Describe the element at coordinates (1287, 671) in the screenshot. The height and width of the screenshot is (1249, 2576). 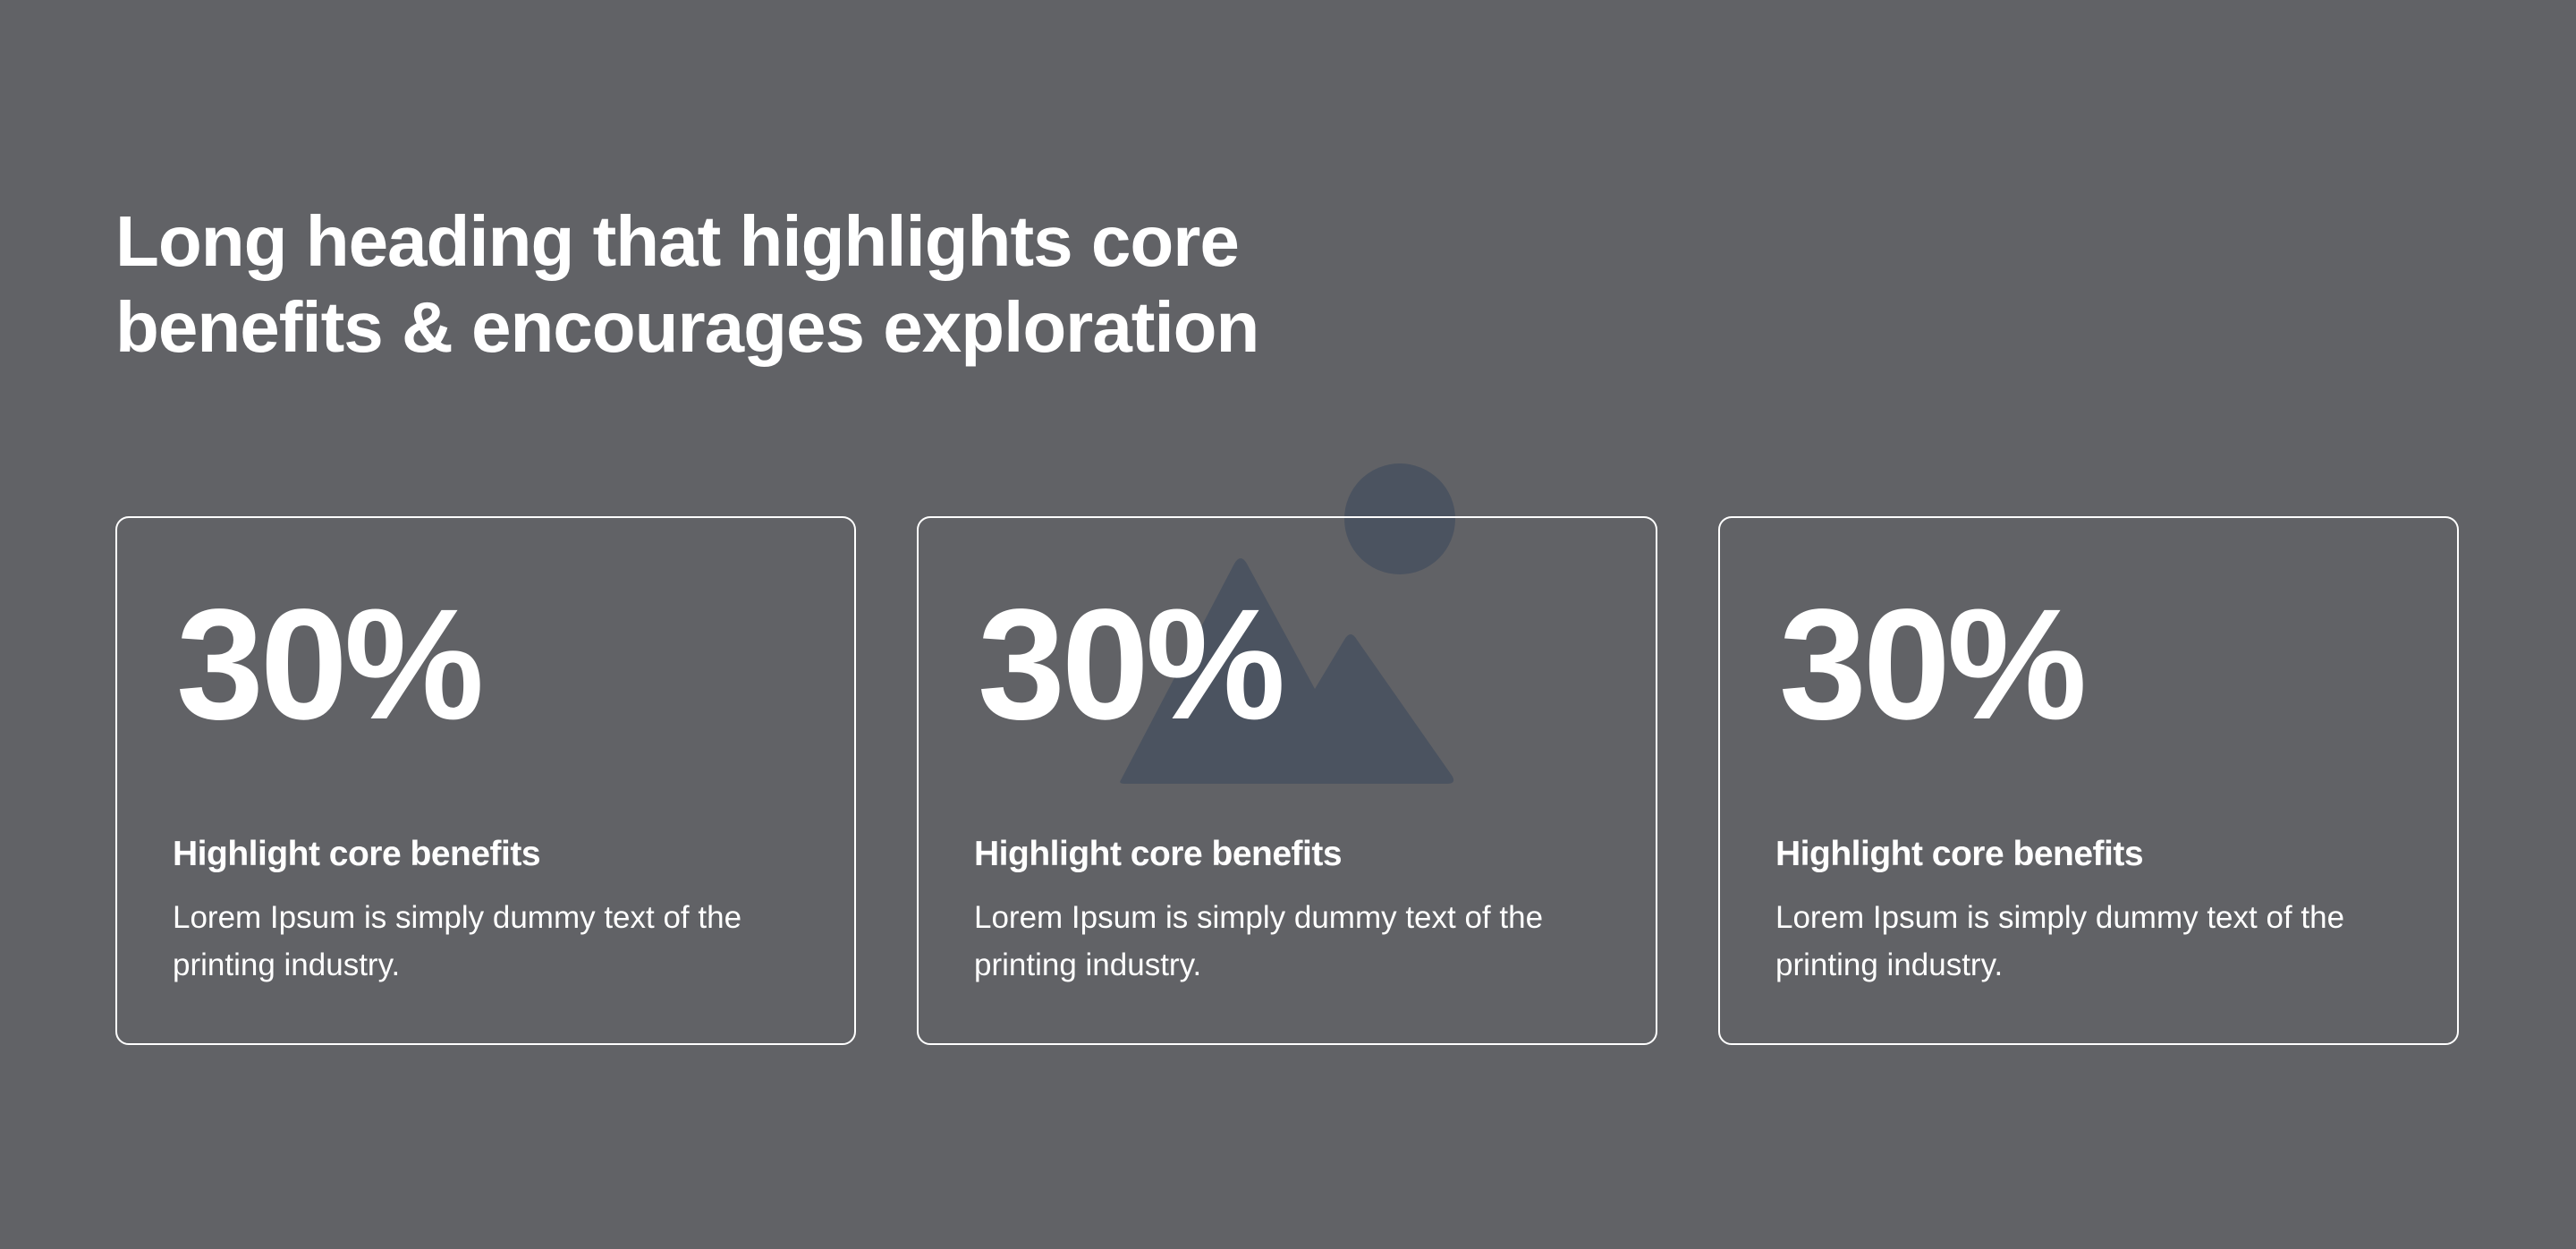
I see `mountain-icon` at that location.